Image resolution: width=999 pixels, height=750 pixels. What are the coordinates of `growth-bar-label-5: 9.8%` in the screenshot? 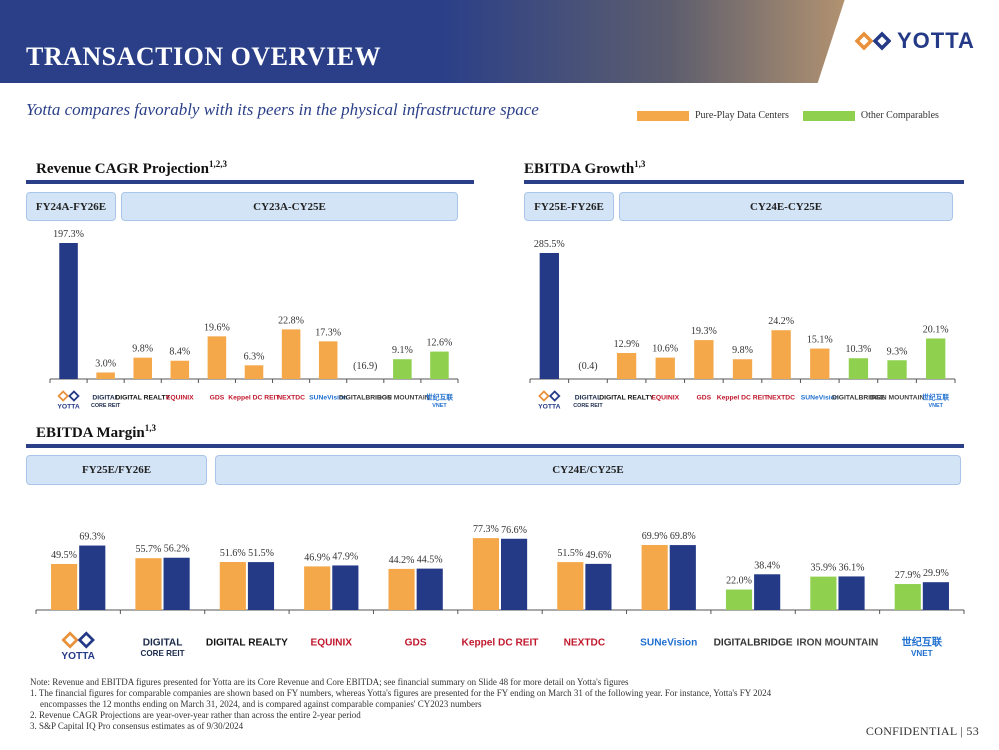 It's located at (742, 350).